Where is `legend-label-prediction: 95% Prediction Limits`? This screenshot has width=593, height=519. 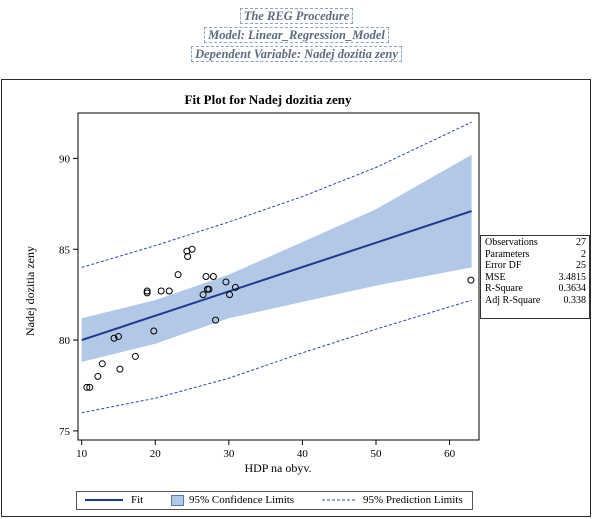 legend-label-prediction: 95% Prediction Limits is located at coordinates (413, 500).